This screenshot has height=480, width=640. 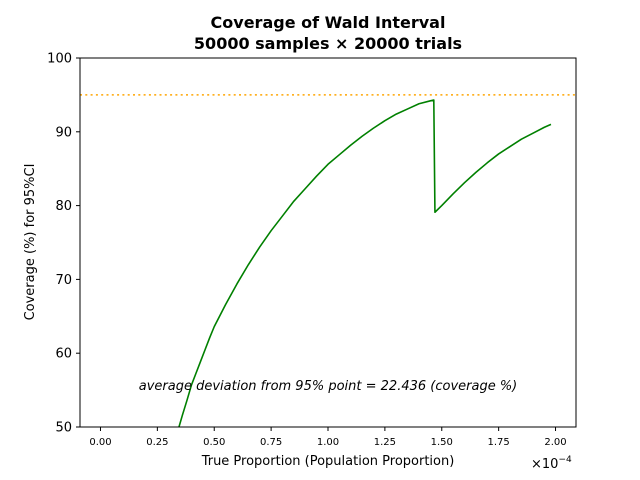 What do you see at coordinates (63, 428) in the screenshot?
I see `y-tick-label: 50` at bounding box center [63, 428].